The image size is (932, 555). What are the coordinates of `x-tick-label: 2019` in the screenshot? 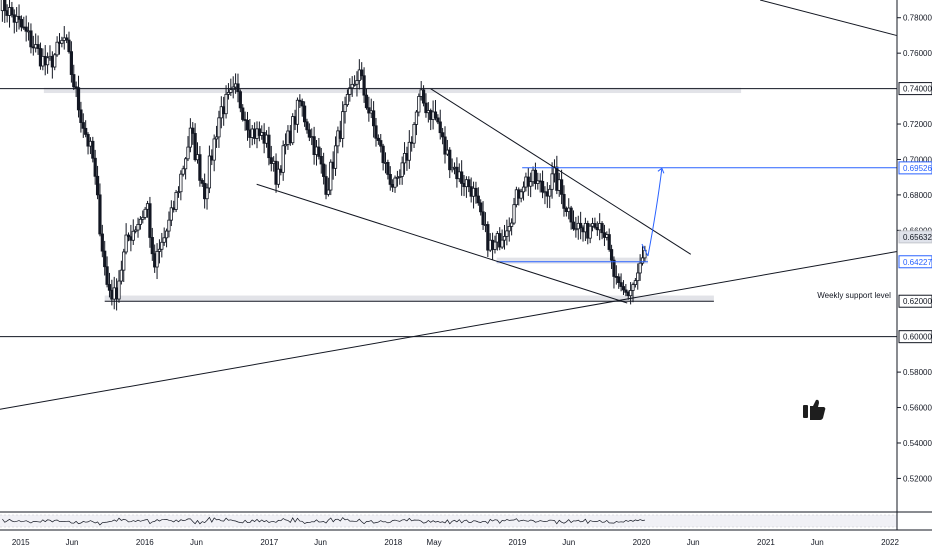 It's located at (518, 542).